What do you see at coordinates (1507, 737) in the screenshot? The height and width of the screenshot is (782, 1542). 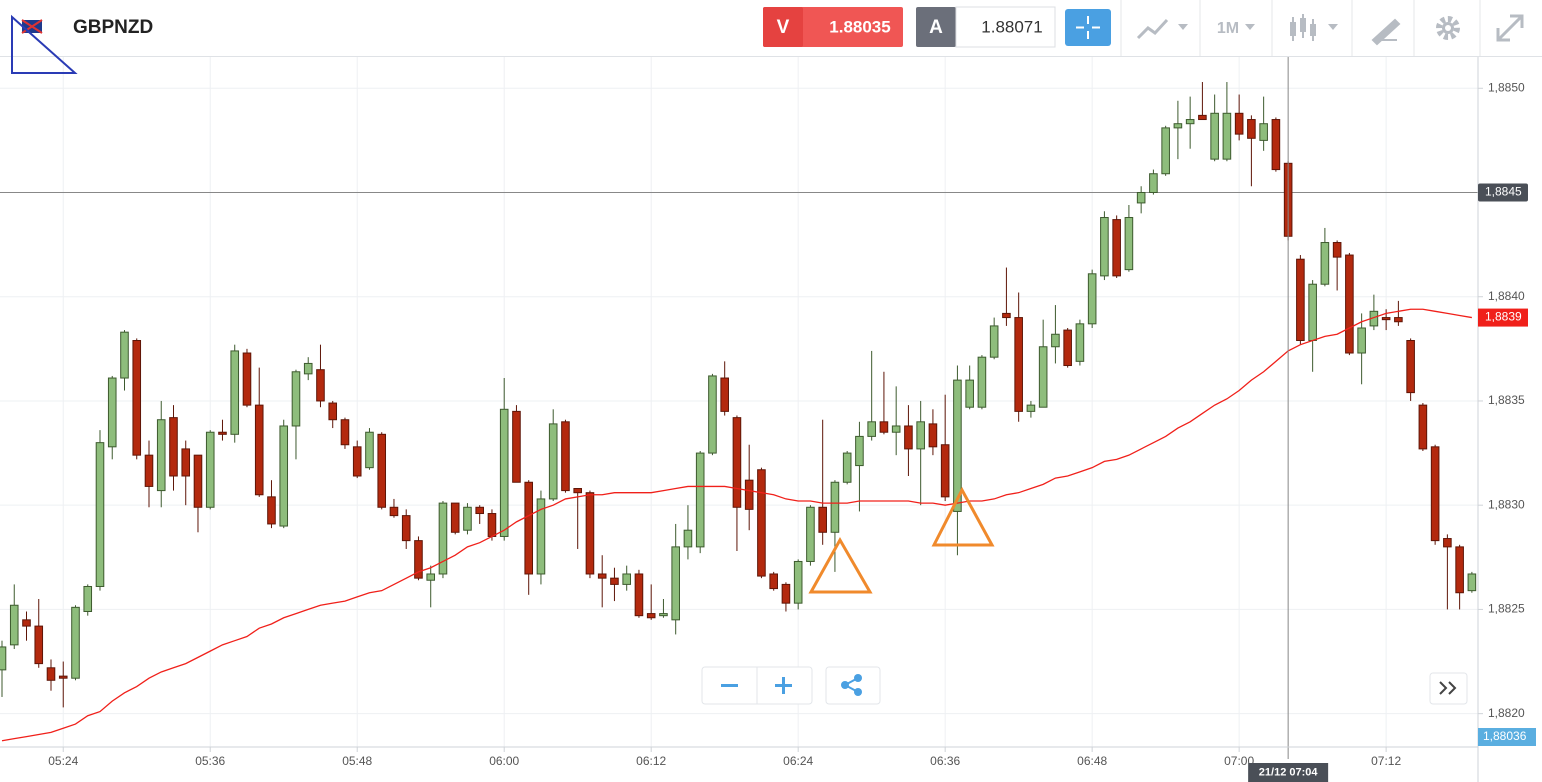 I see `bid-price-label-bg` at bounding box center [1507, 737].